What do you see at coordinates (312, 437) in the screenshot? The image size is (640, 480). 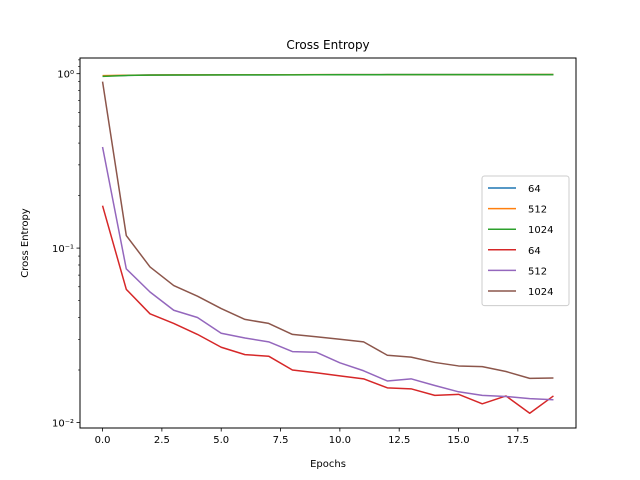 I see `x-axis: 0.0 2.5 5.0 7.5 10.0 12.5 15.0 17.5` at bounding box center [312, 437].